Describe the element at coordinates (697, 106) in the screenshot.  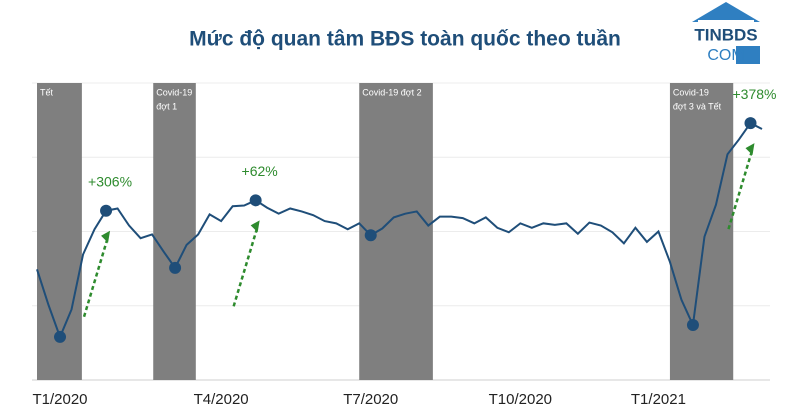
I see `region-label: đợt 3 và Tết` at that location.